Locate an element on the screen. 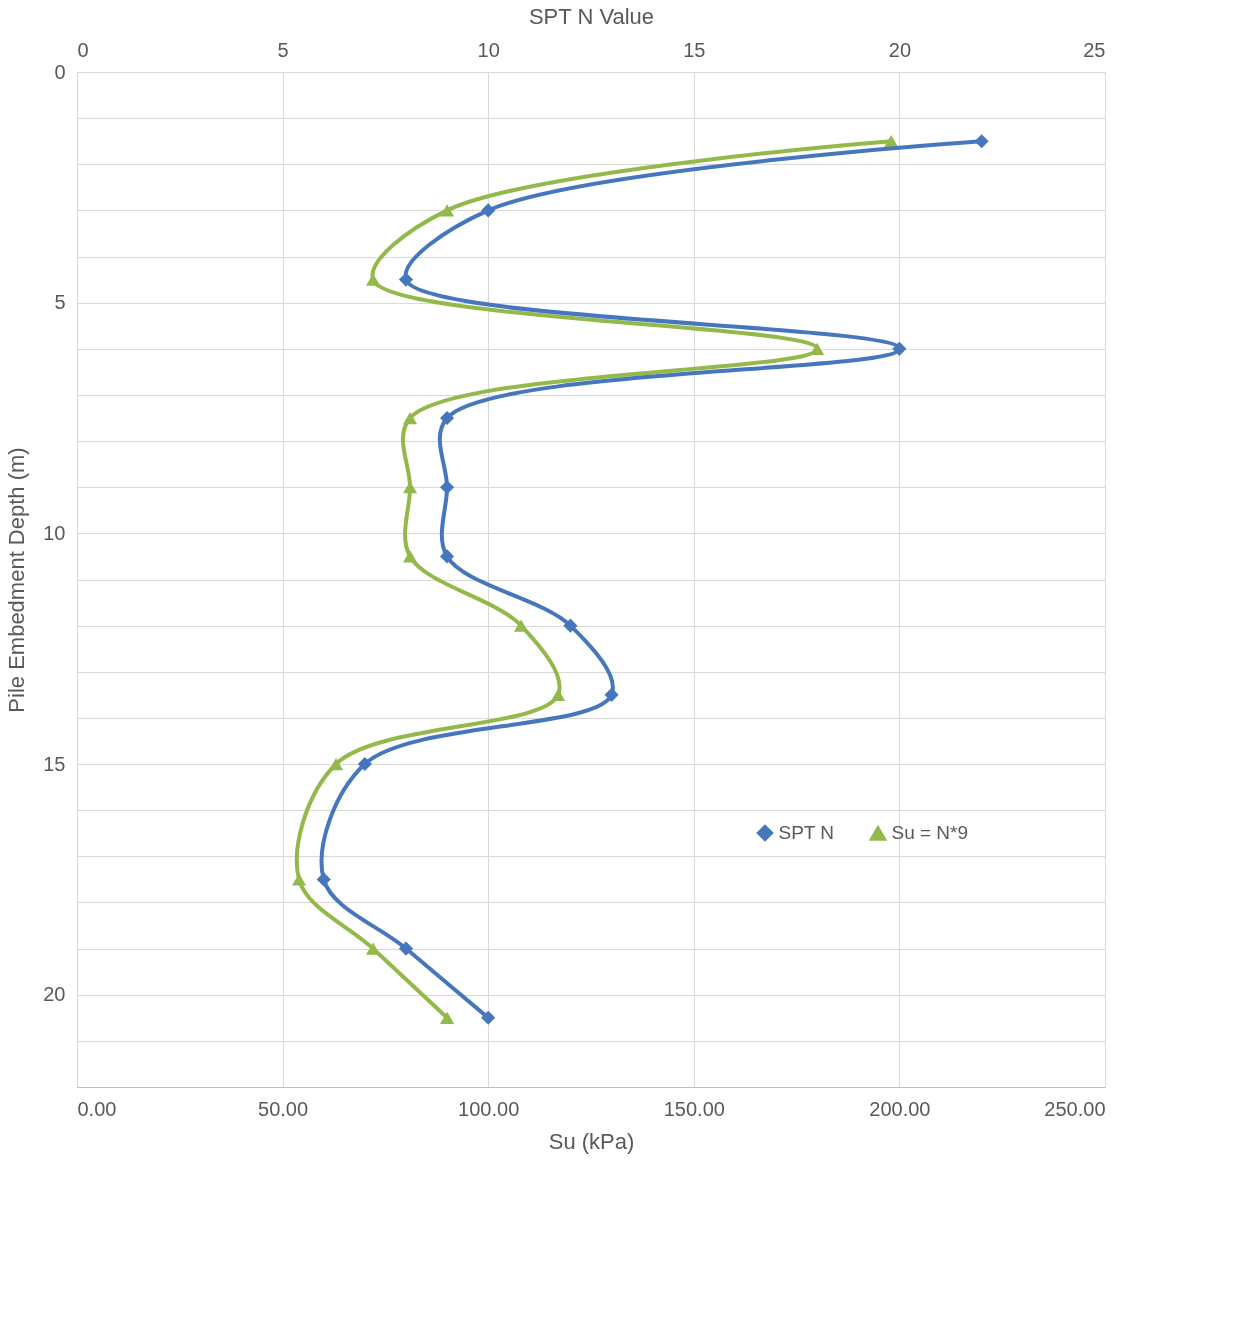 The image size is (1252, 1323). y-tick-label: 0 is located at coordinates (60, 71).